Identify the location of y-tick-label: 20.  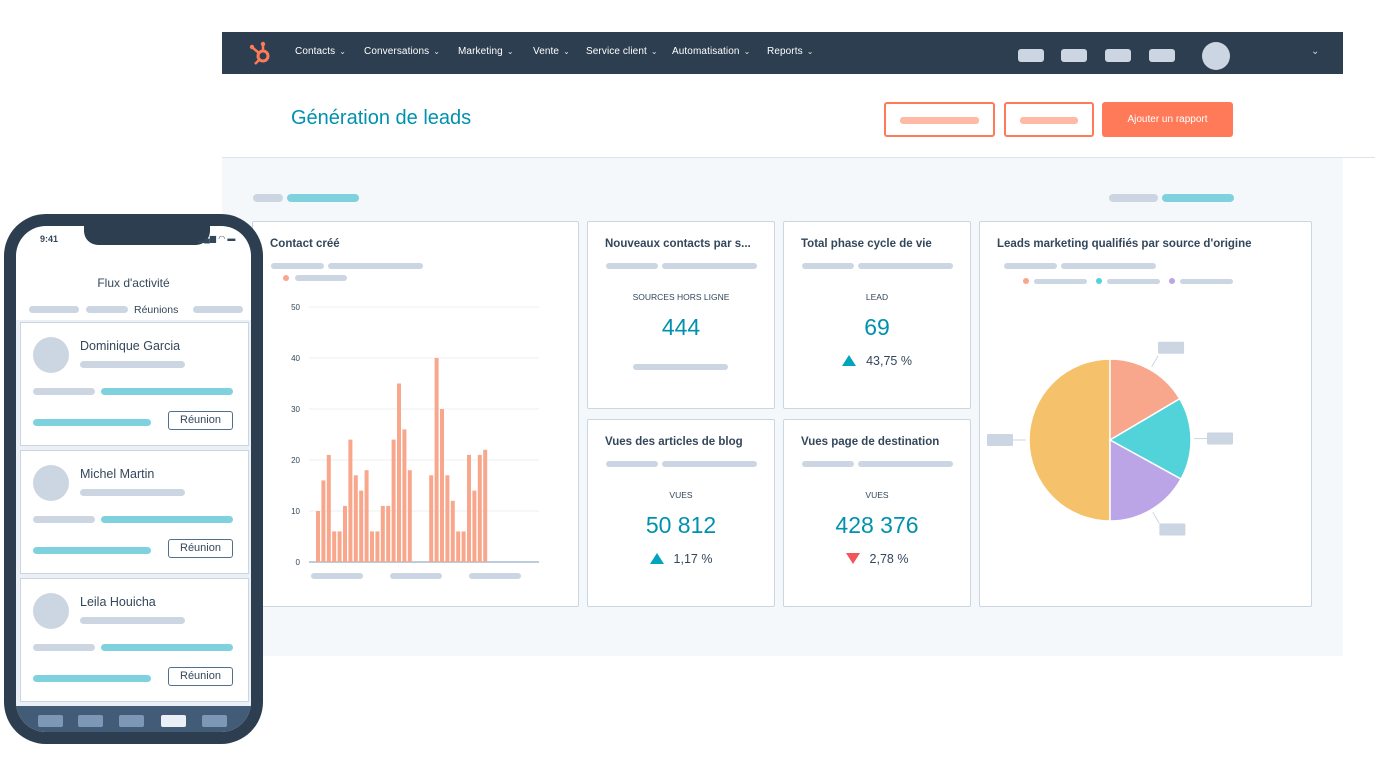
(295, 460).